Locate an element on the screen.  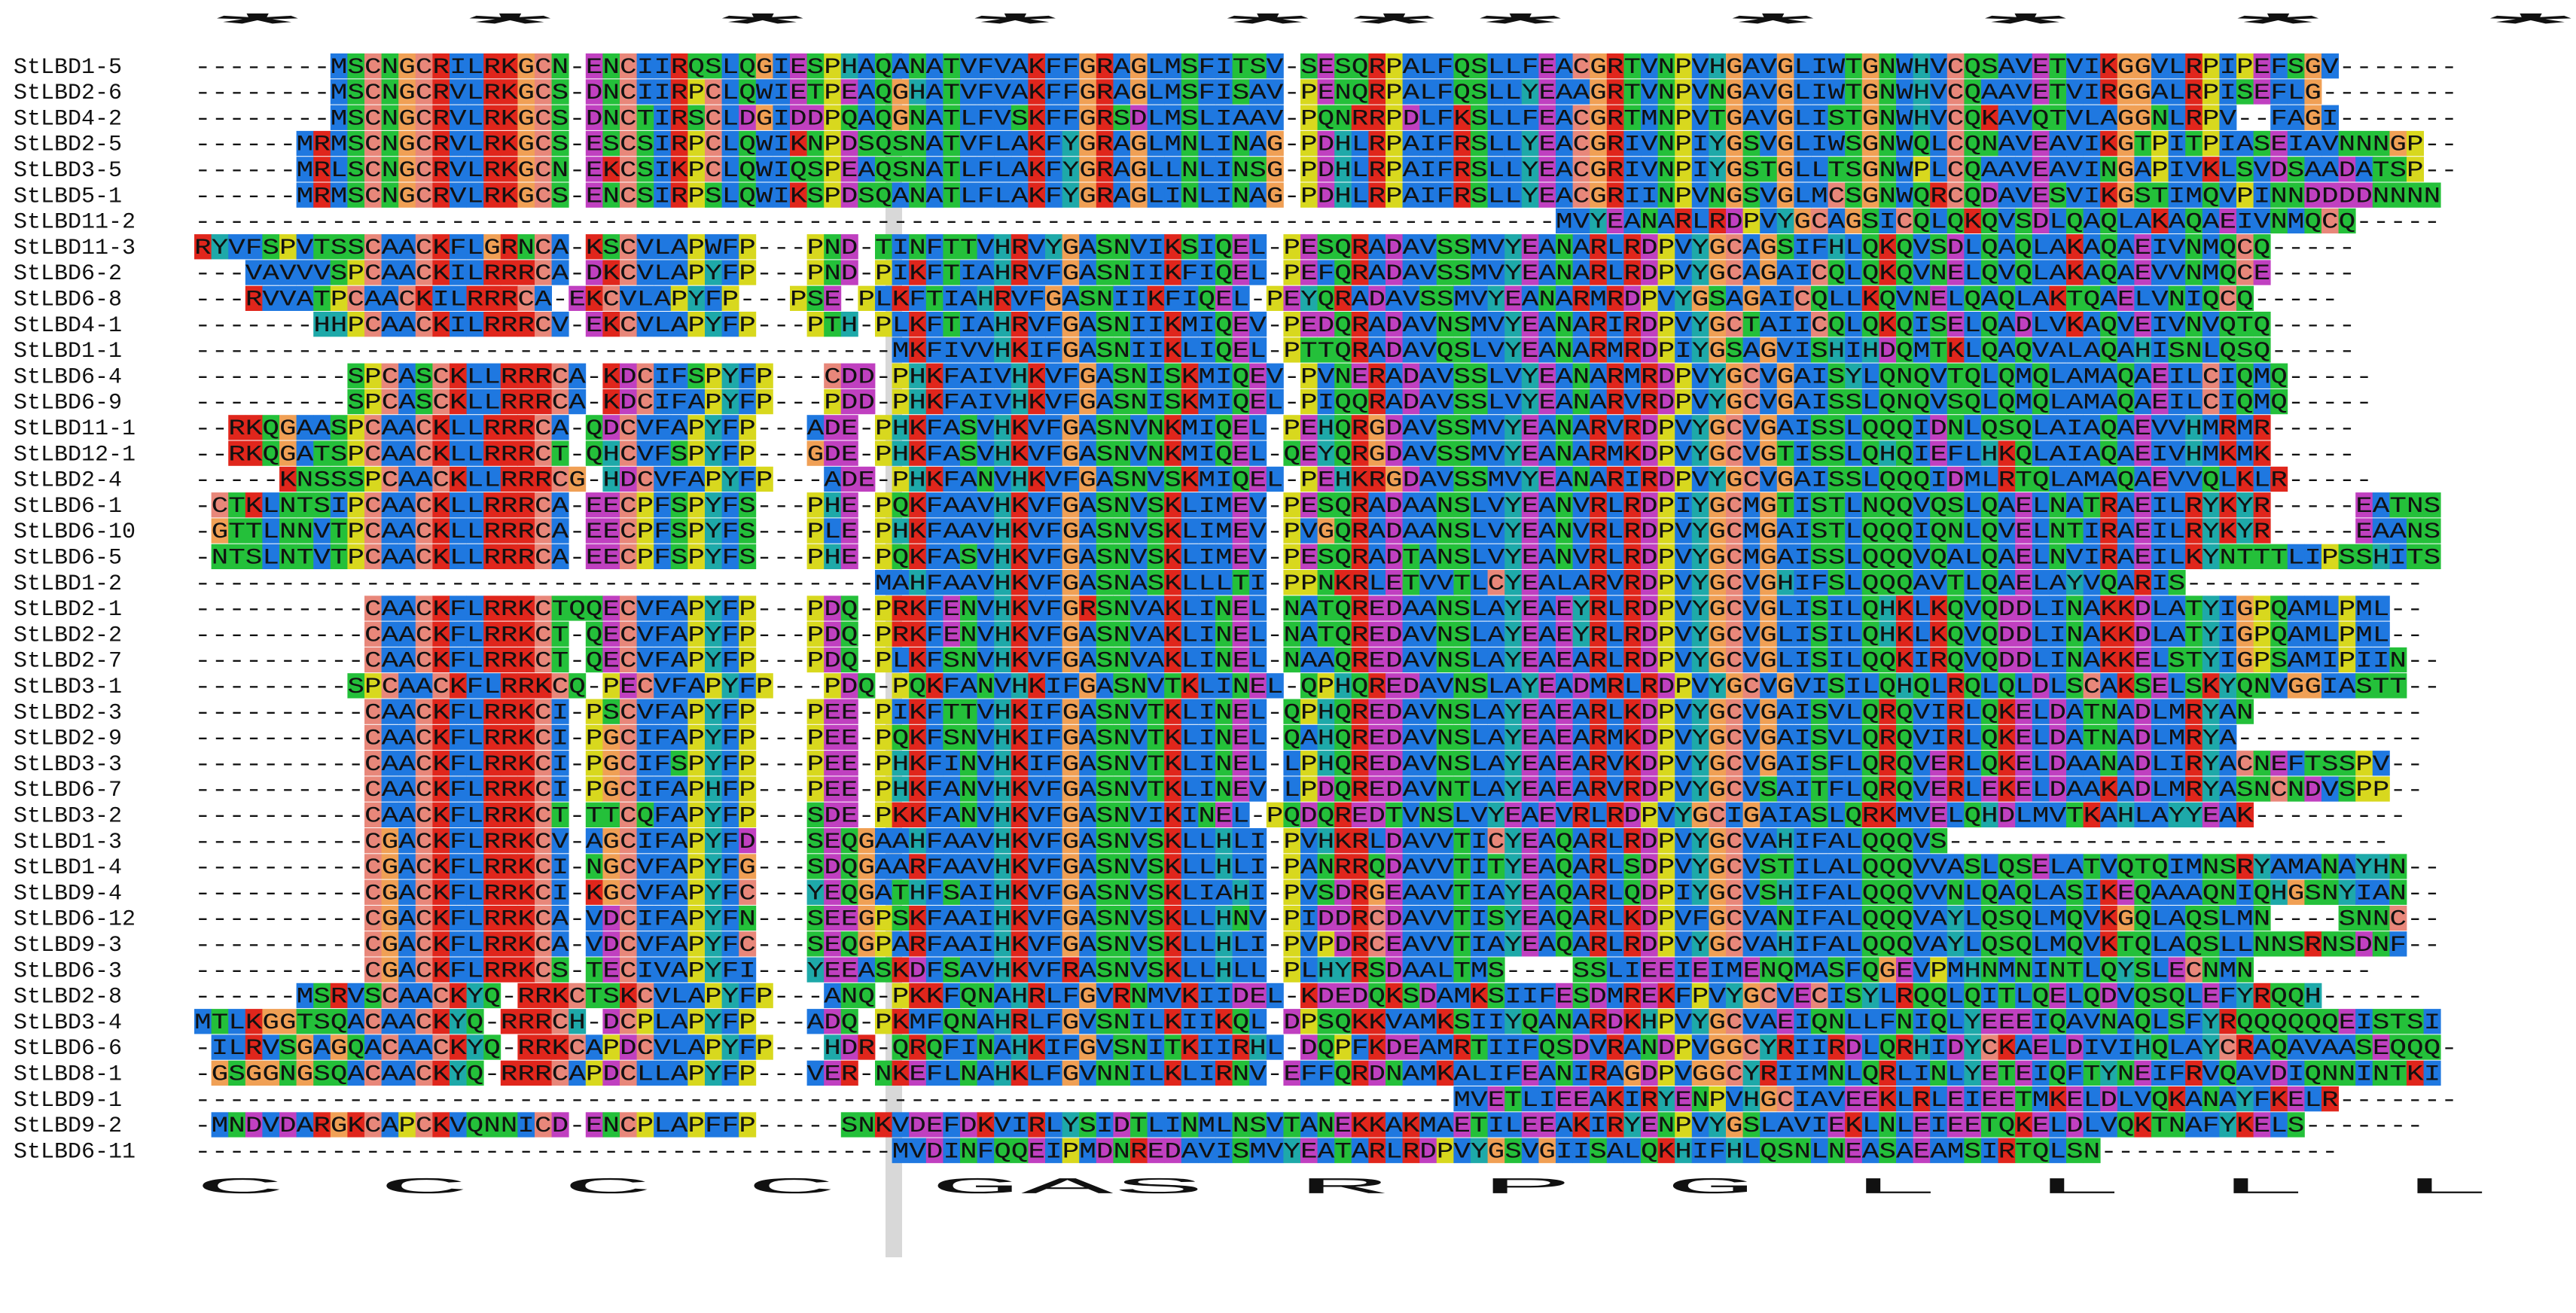
sequence-name: StLBD6-7 is located at coordinates (68, 790).